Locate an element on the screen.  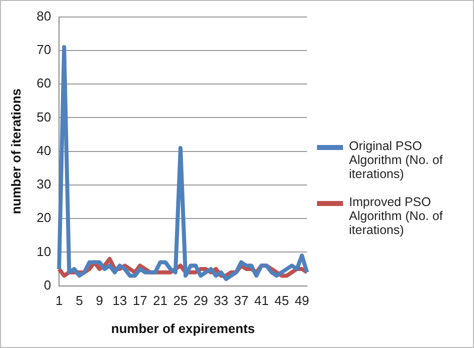
x-tick-label: 13 is located at coordinates (120, 300).